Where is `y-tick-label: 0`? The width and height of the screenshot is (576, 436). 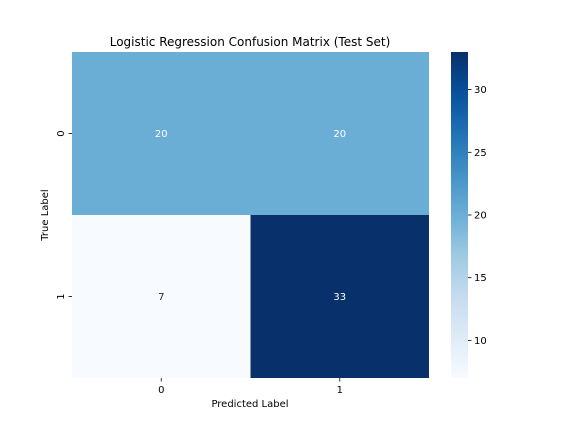
y-tick-label: 0 is located at coordinates (61, 133).